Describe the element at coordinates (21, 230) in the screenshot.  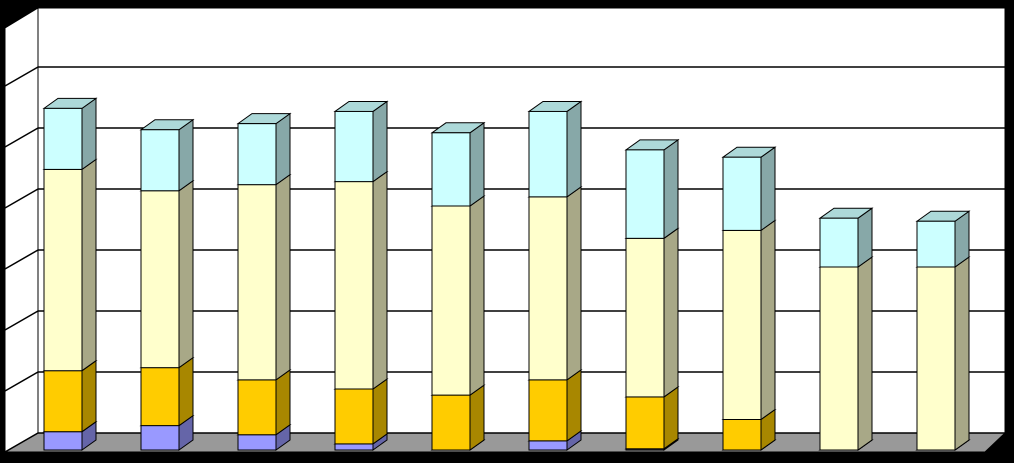
I see `left-wall` at that location.